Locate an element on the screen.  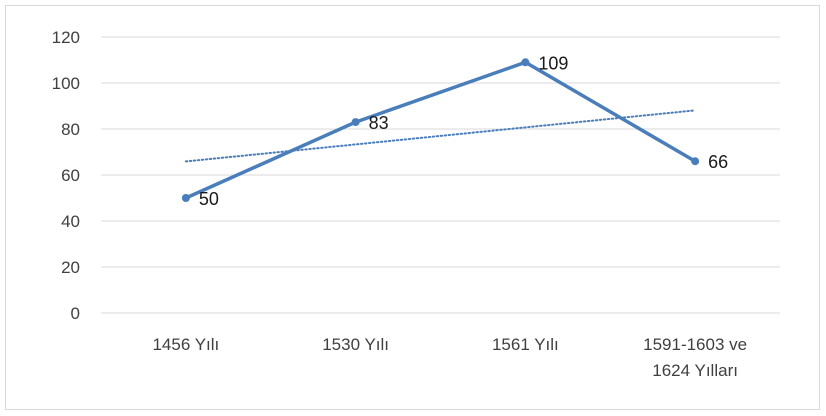
y-tick-label: 20 is located at coordinates (70, 267).